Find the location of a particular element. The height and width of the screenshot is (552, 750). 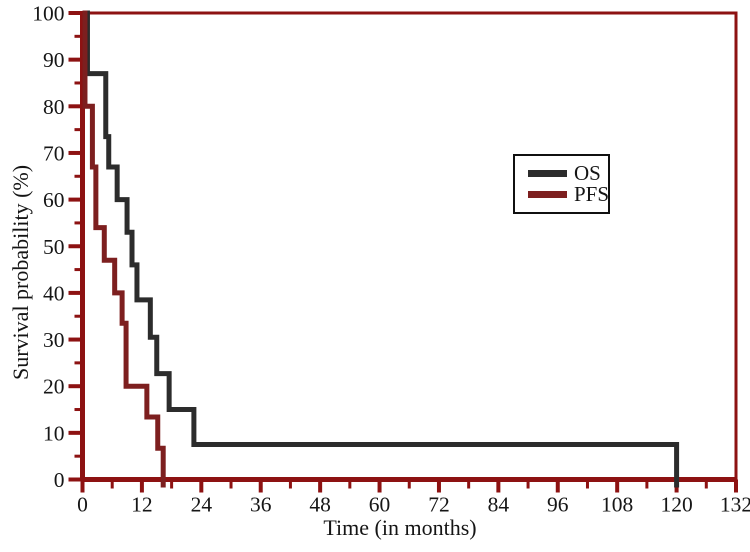

x-tick-label: 96 is located at coordinates (558, 505).